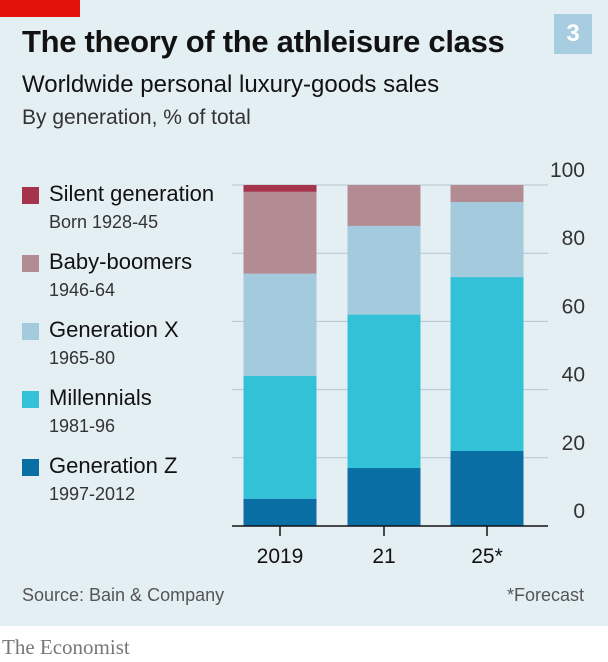 The width and height of the screenshot is (608, 662). What do you see at coordinates (573, 34) in the screenshot?
I see `chart-number-badge: 3` at bounding box center [573, 34].